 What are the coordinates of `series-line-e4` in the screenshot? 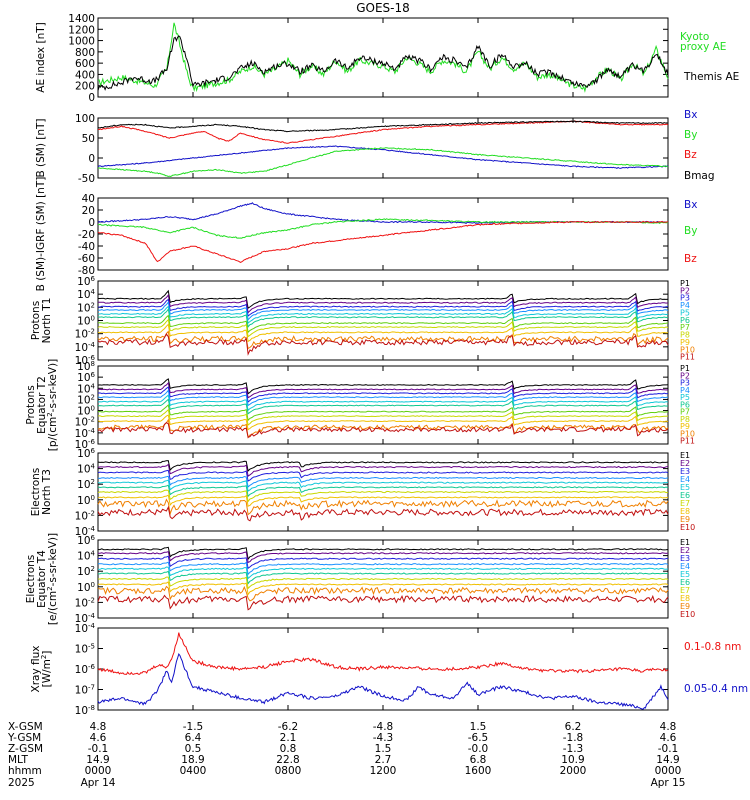 It's located at (383, 481).